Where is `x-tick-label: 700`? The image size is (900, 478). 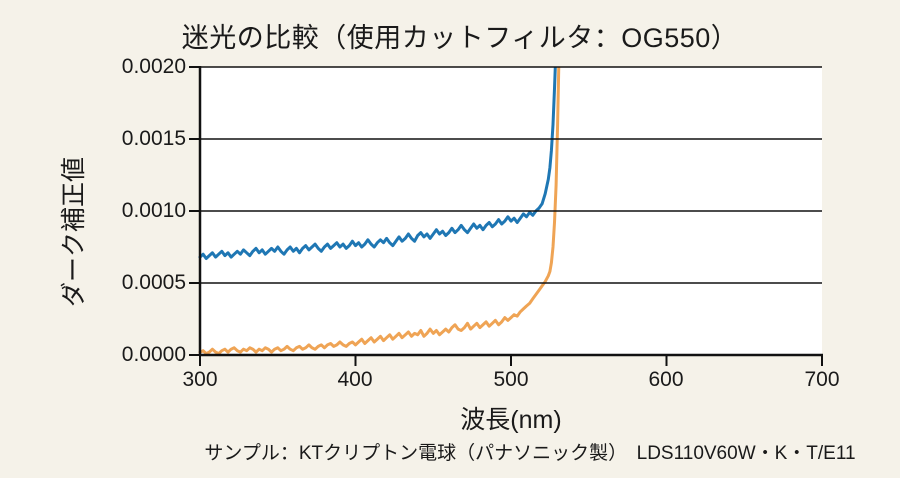
x-tick-label: 700 is located at coordinates (822, 379).